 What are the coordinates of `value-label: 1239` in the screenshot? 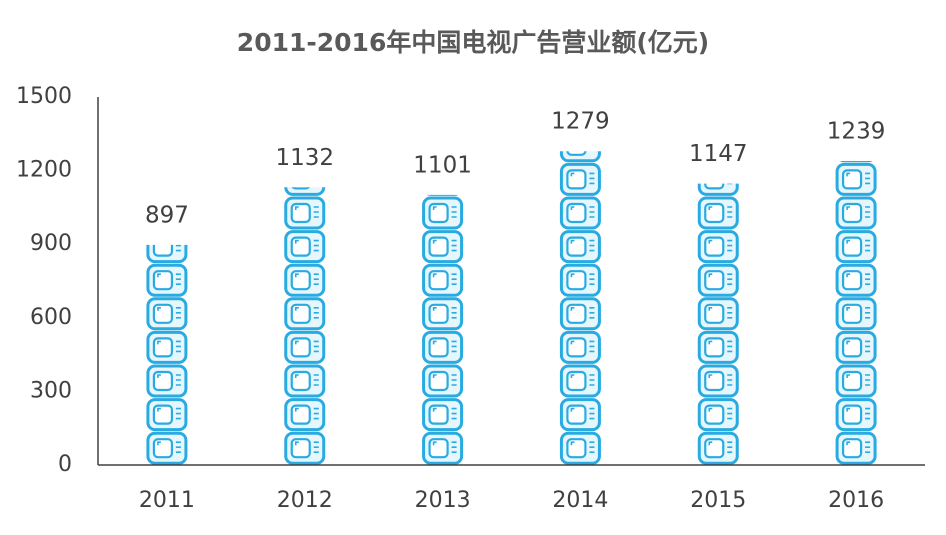 It's located at (856, 132).